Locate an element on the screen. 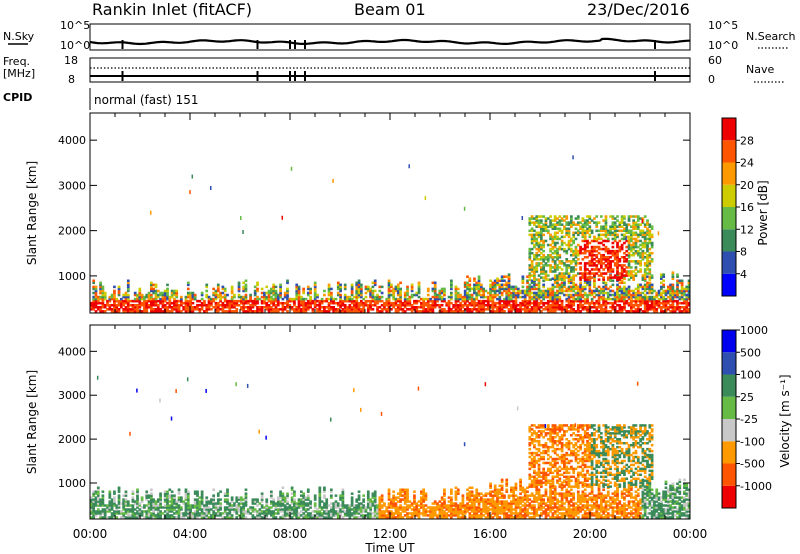 The width and height of the screenshot is (800, 554). echo-point is located at coordinates (642, 221).